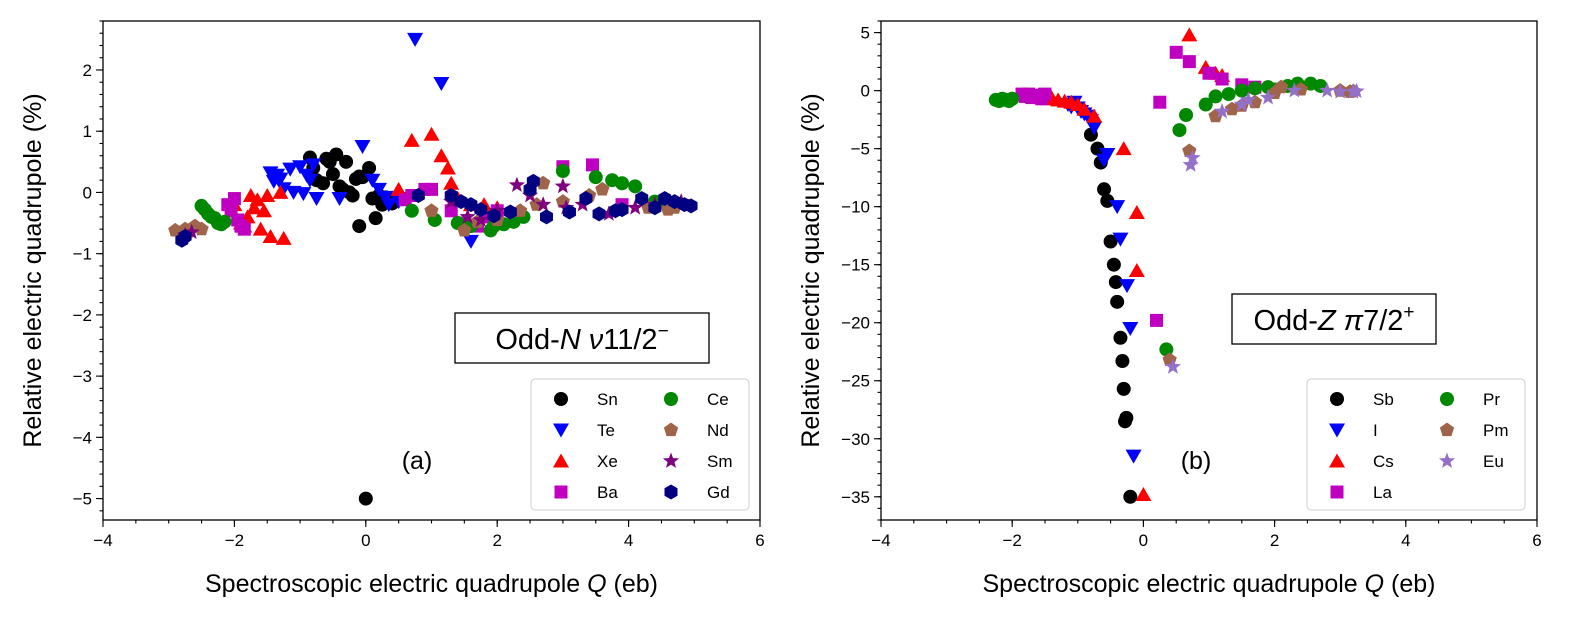 The width and height of the screenshot is (1578, 631). What do you see at coordinates (865, 33) in the screenshot?
I see `y-tick-label: 5` at bounding box center [865, 33].